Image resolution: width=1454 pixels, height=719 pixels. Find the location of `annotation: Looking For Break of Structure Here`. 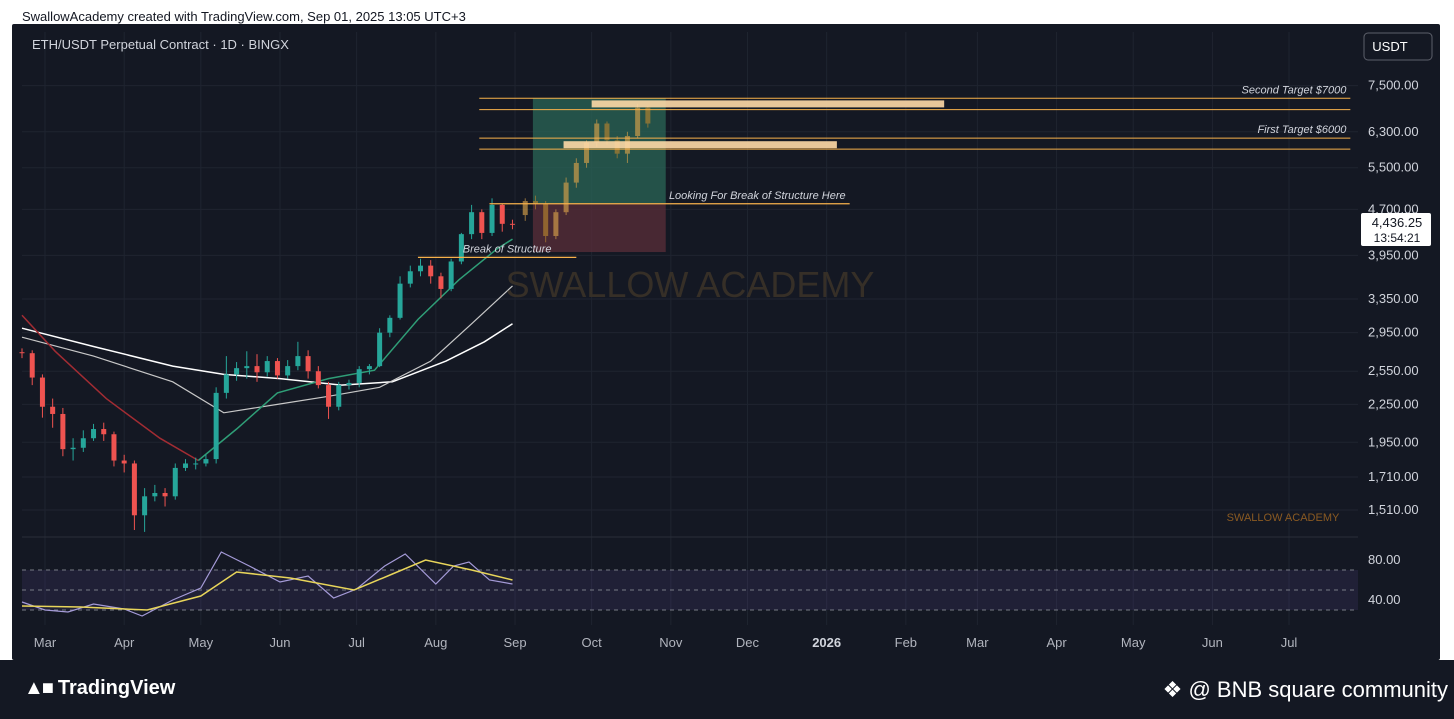

annotation: Looking For Break of Structure Here is located at coordinates (669, 197).